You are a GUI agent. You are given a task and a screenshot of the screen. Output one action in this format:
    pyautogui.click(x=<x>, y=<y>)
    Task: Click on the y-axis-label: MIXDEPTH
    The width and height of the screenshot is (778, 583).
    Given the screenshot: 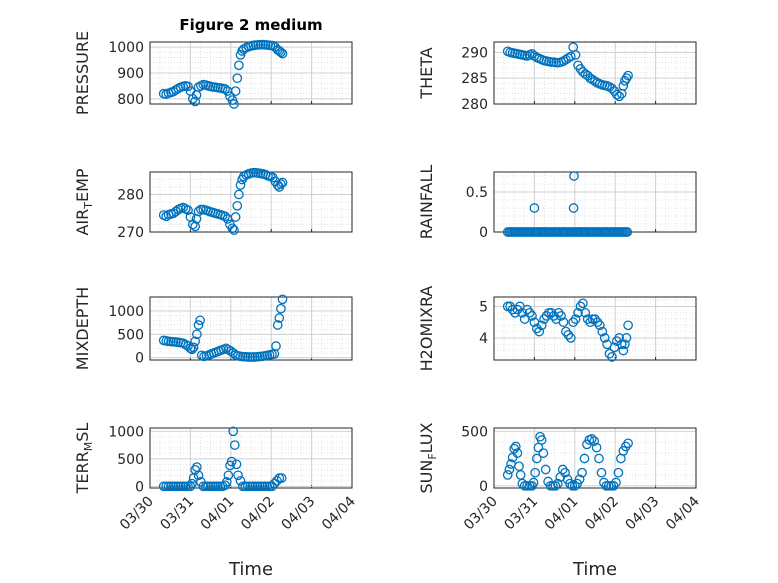 What is the action you would take?
    pyautogui.click(x=82, y=328)
    